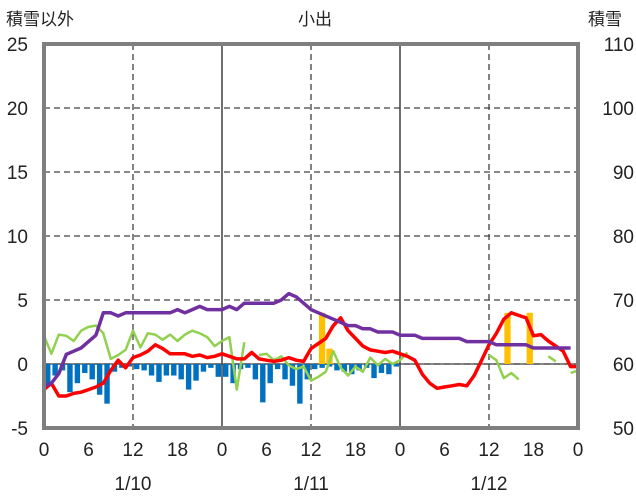 Image resolution: width=636 pixels, height=501 pixels. What do you see at coordinates (17, 173) in the screenshot?
I see `left-tick-label: 15` at bounding box center [17, 173].